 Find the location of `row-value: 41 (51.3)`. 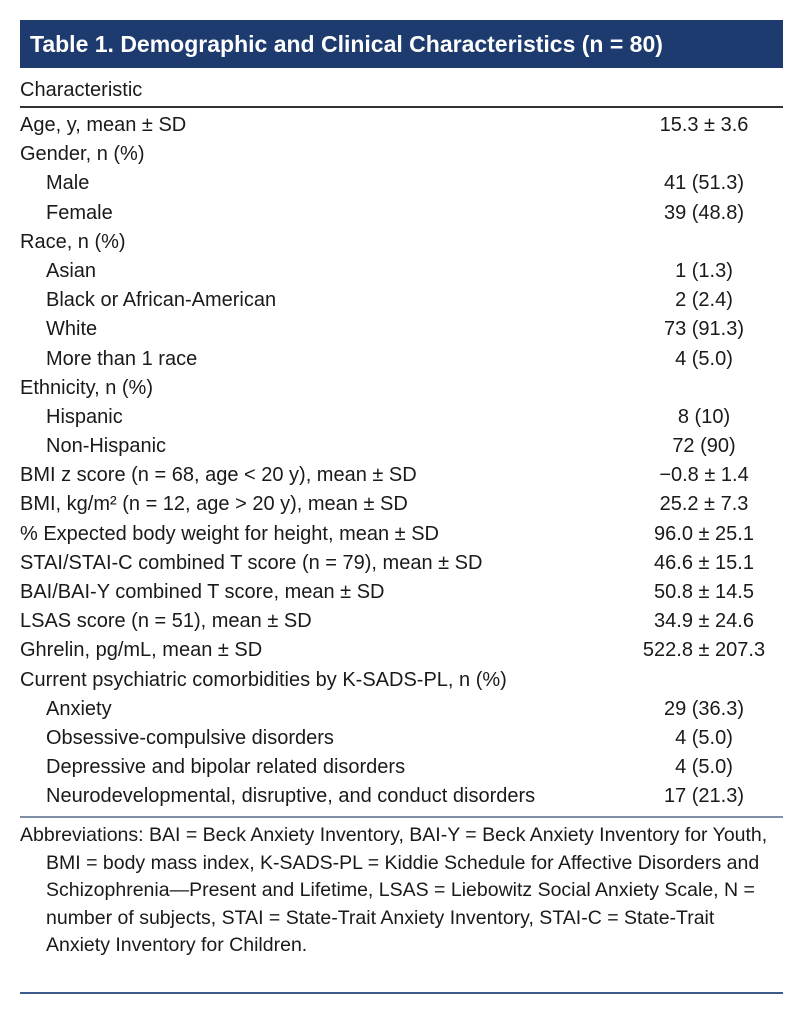

row-value: 41 (51.3) is located at coordinates (704, 183).